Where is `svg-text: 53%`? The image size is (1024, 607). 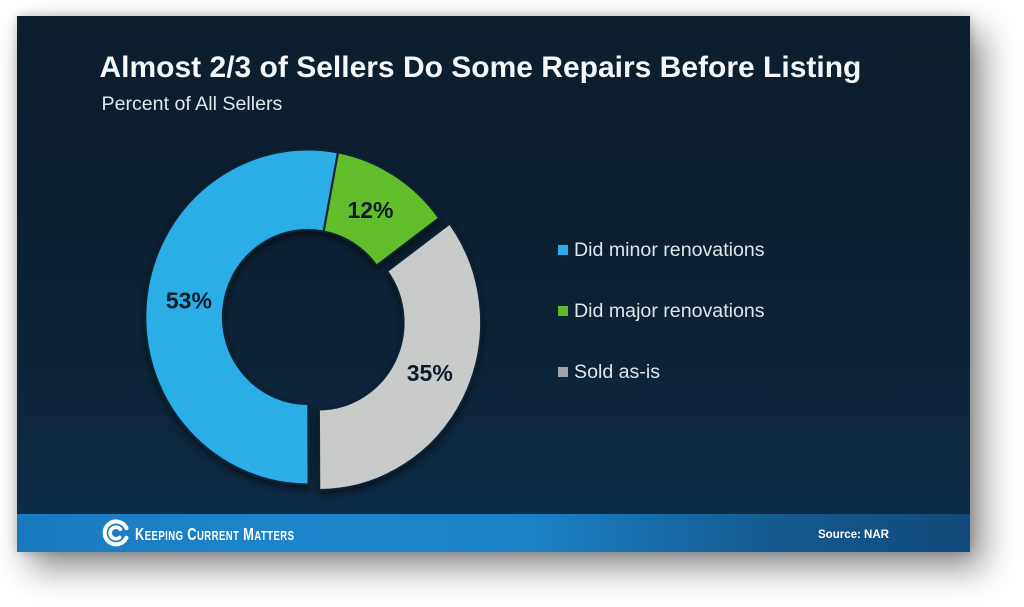
svg-text: 53% is located at coordinates (189, 301).